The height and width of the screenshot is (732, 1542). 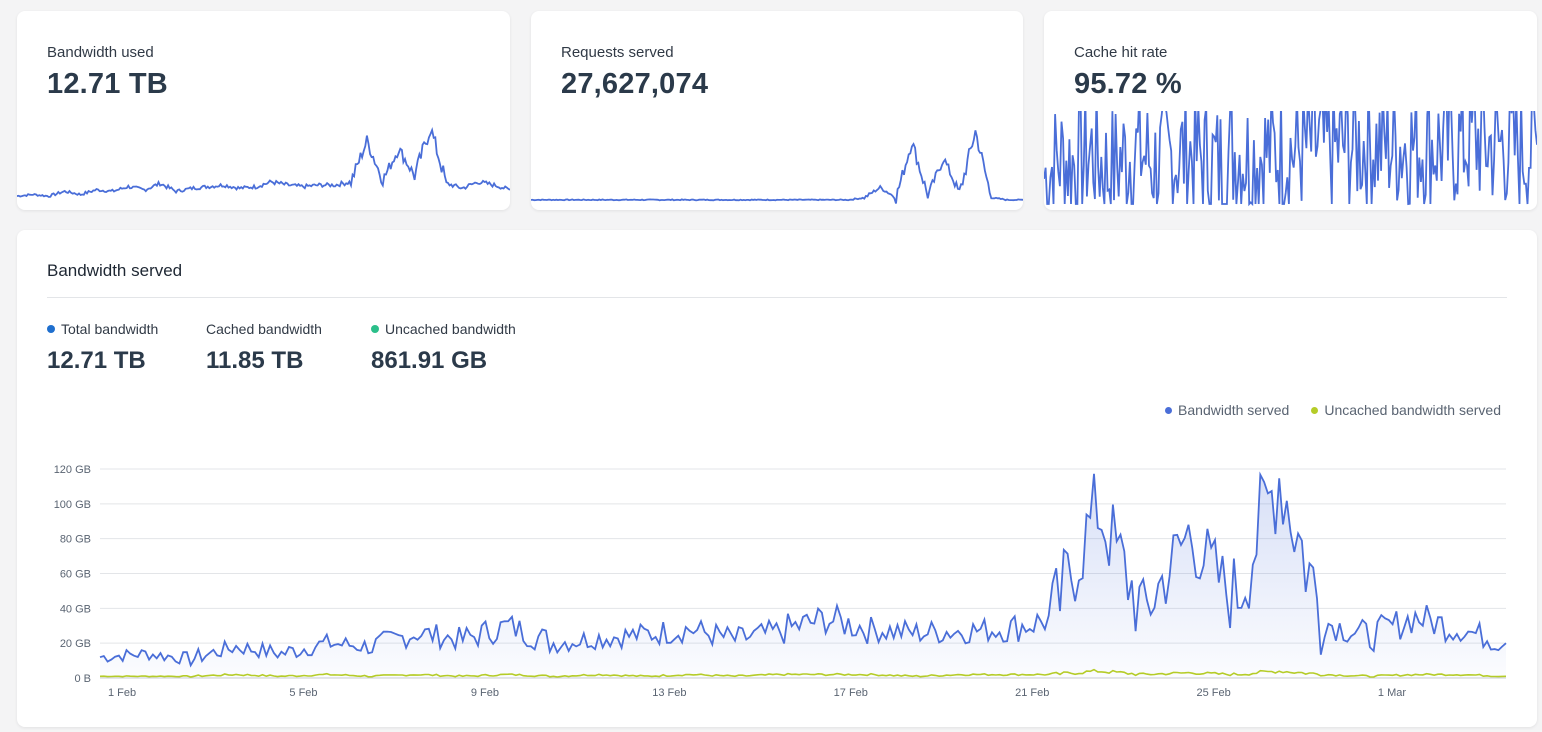 What do you see at coordinates (851, 693) in the screenshot?
I see `x-tick-label: 17 Feb` at bounding box center [851, 693].